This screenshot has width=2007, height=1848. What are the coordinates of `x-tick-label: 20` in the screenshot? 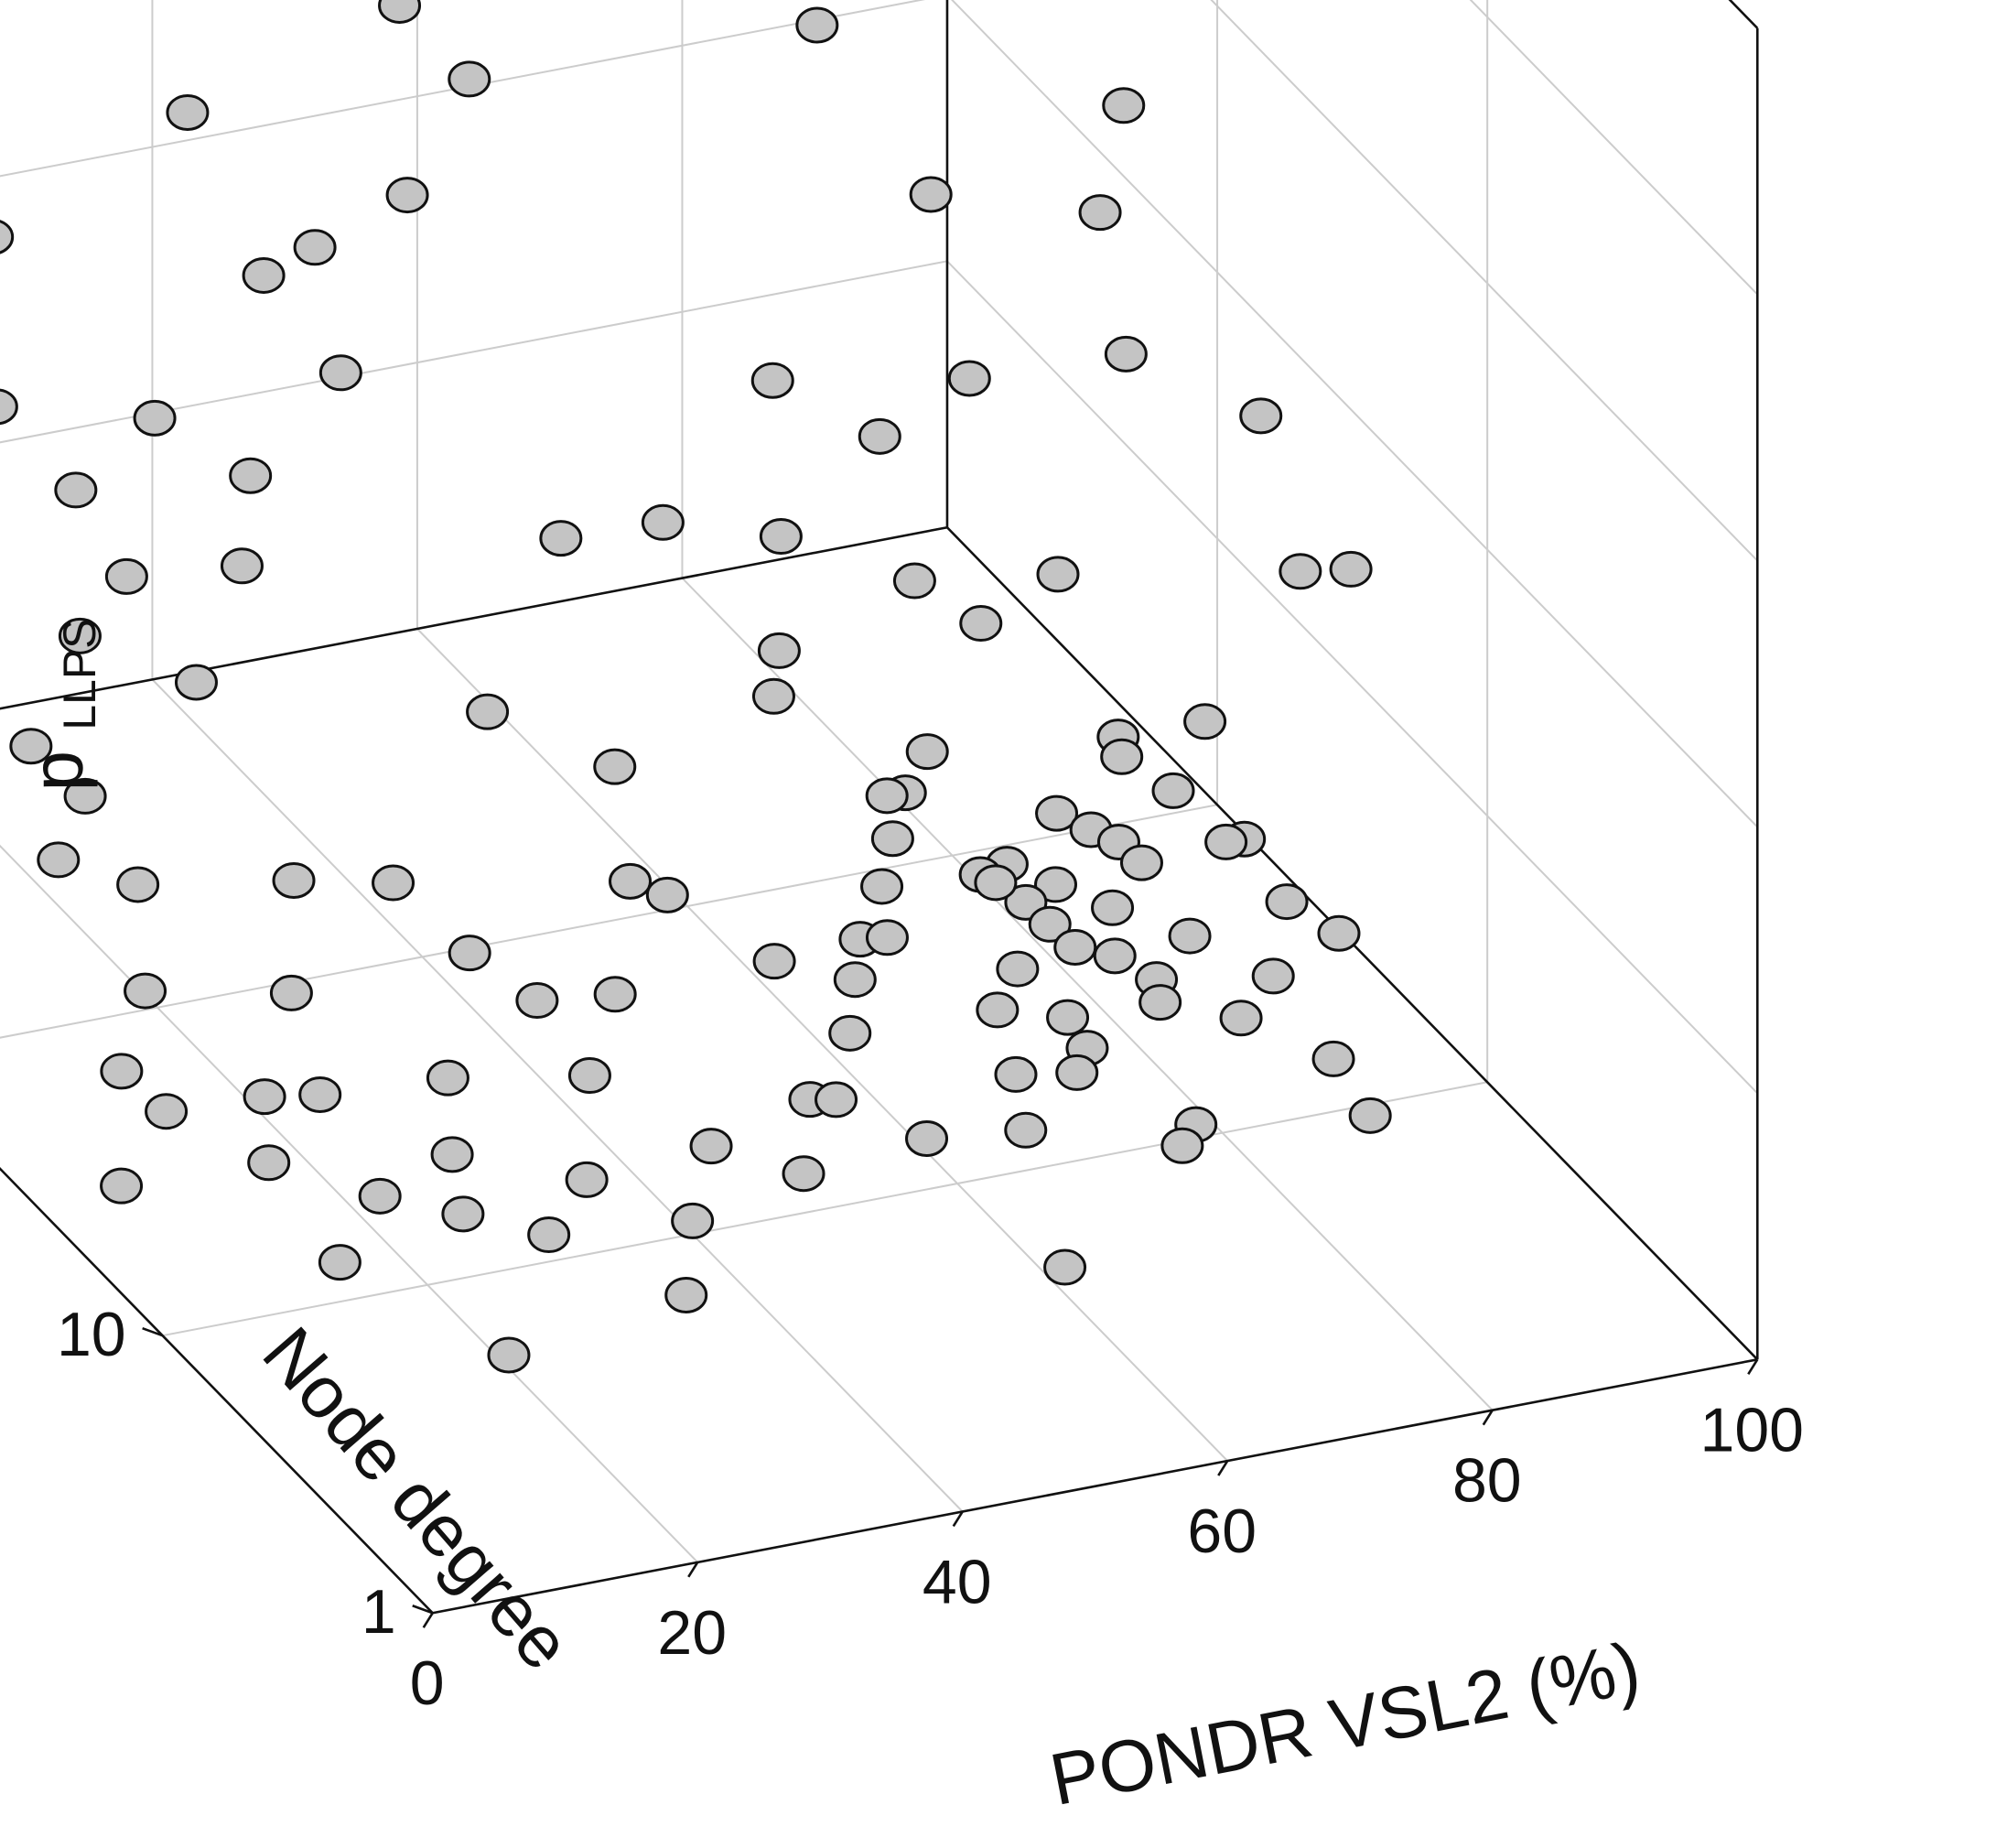 It's located at (692, 1633).